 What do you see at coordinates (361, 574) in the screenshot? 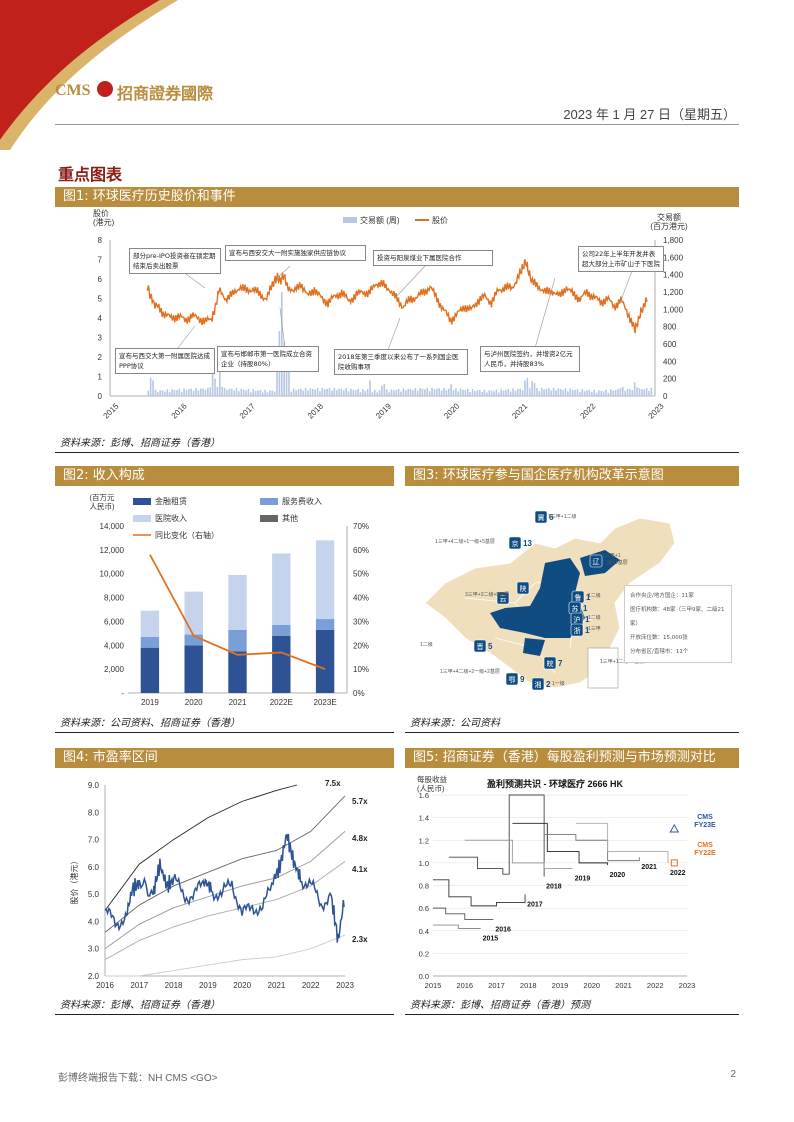
I see `fig2-right-tick: 50%` at bounding box center [361, 574].